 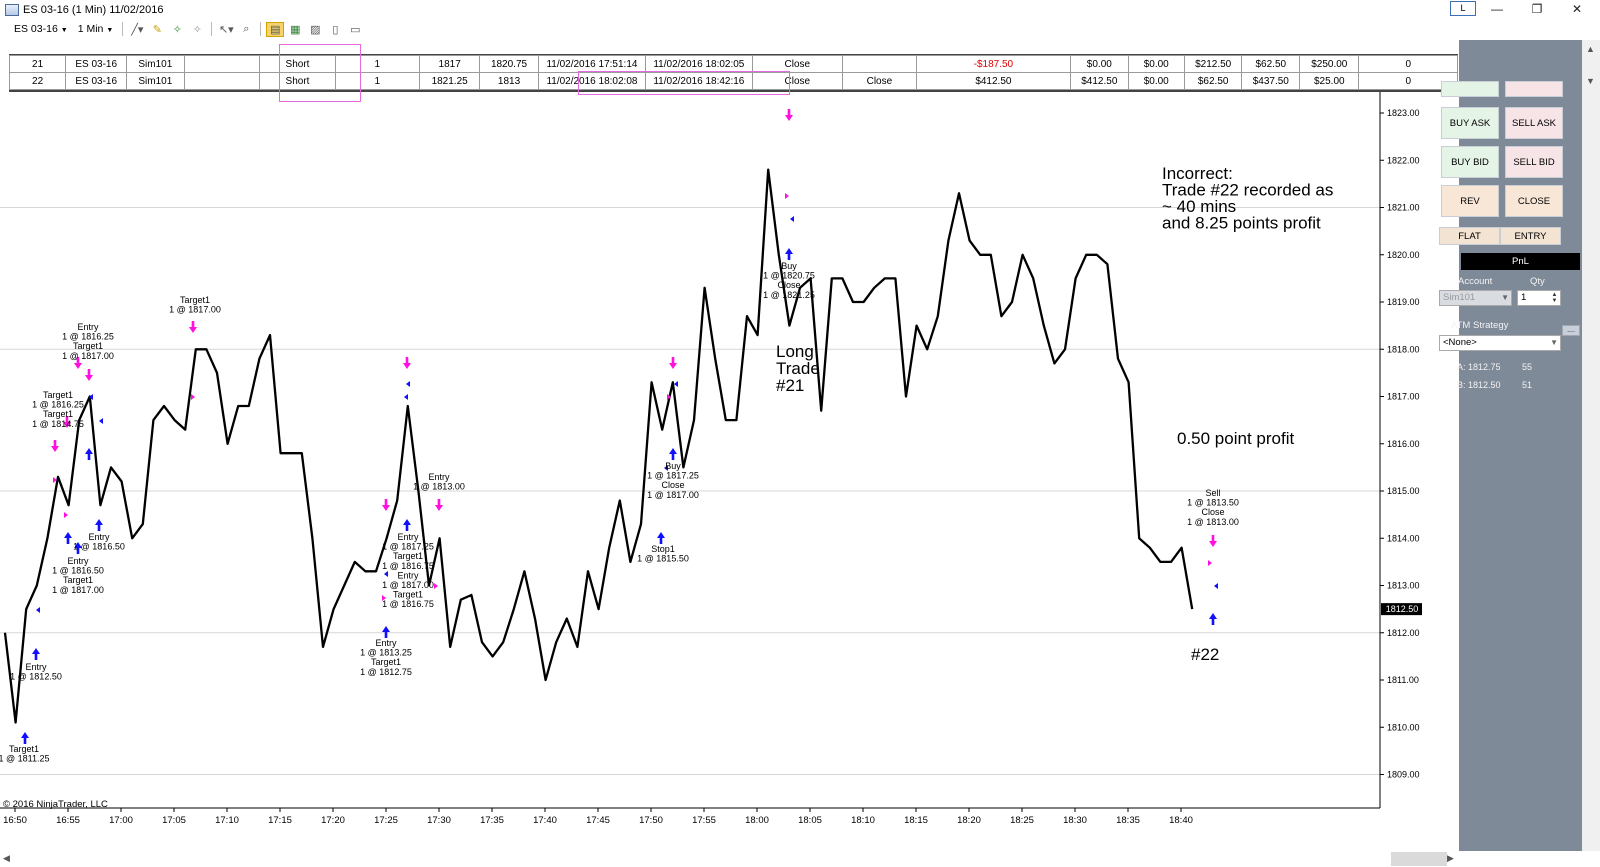 What do you see at coordinates (1235, 438) in the screenshot?
I see `annotation-profit: 0.50 point profit` at bounding box center [1235, 438].